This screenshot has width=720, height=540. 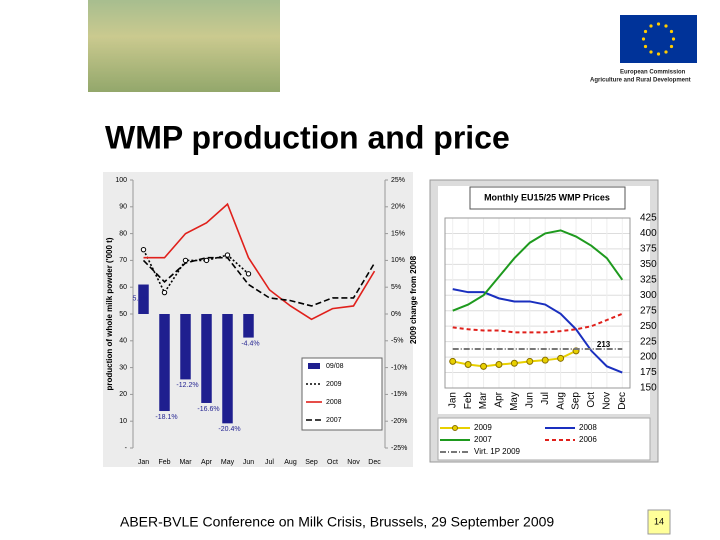 What do you see at coordinates (648, 357) in the screenshot?
I see `y-tick-label: 200` at bounding box center [648, 357].